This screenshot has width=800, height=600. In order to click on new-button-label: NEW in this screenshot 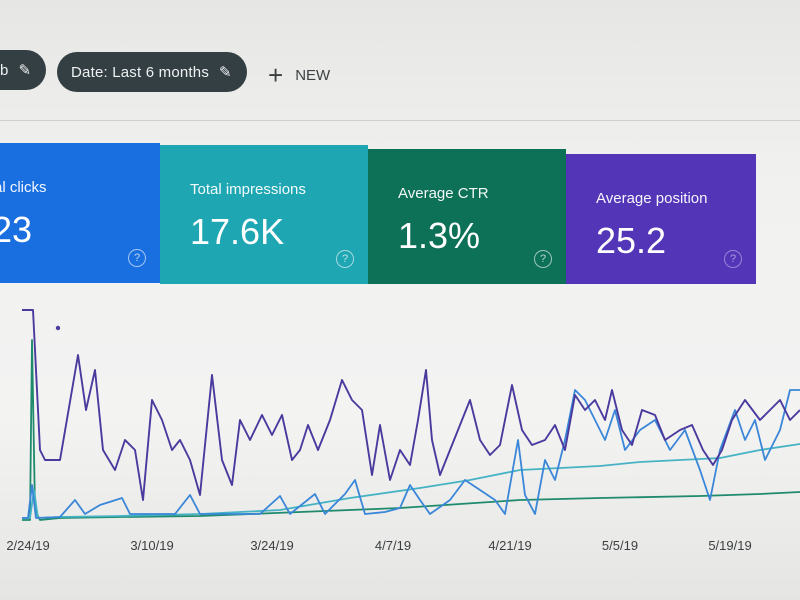, I will do `click(313, 75)`.